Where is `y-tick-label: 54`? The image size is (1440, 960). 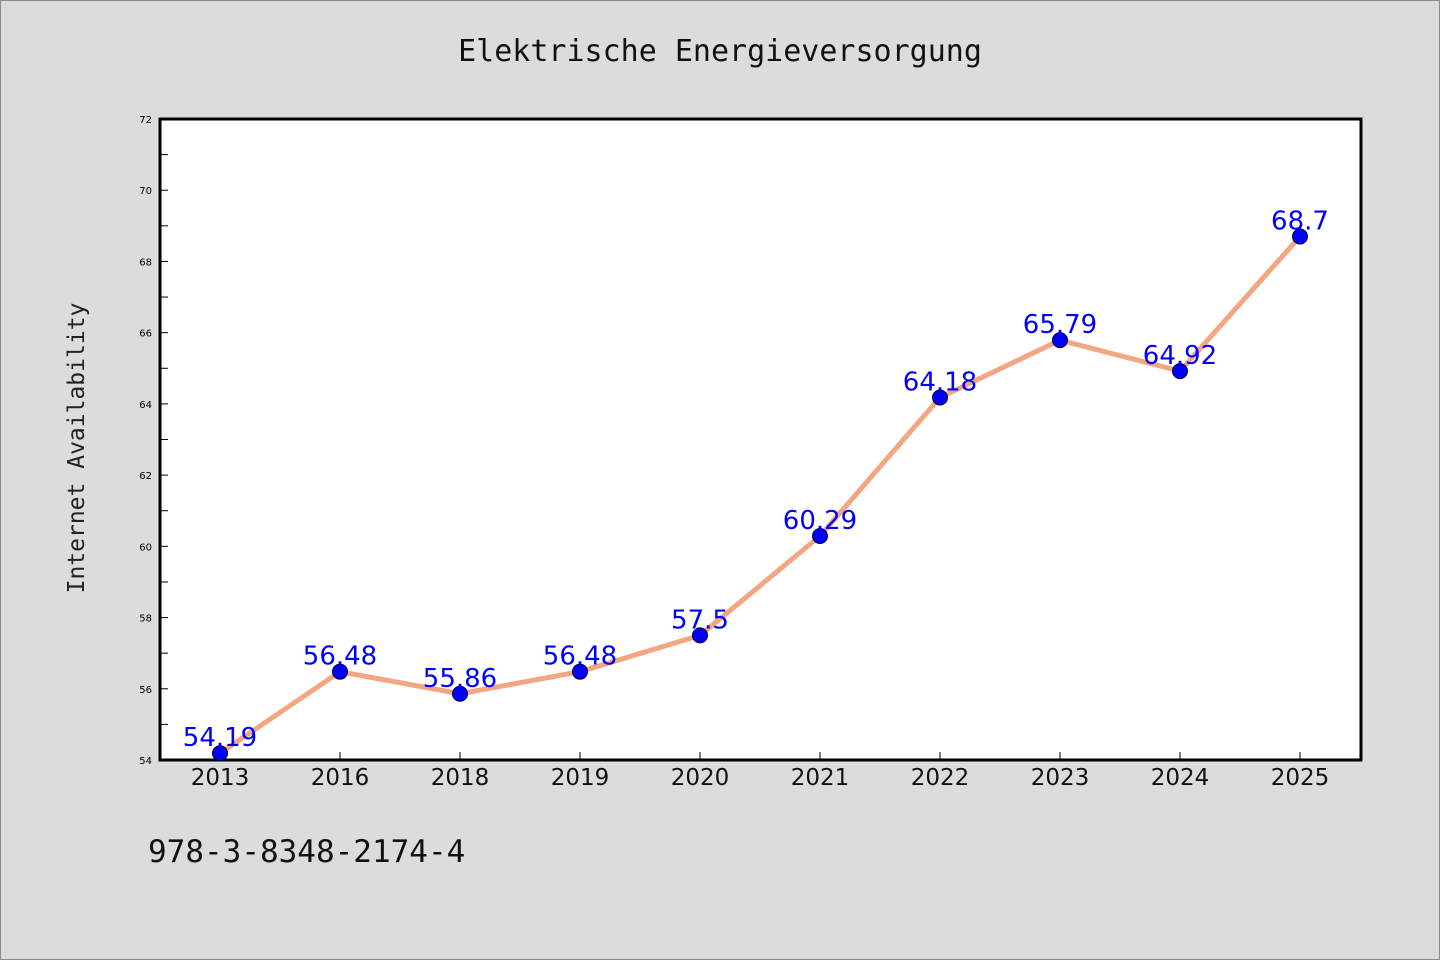
y-tick-label: 54 is located at coordinates (145, 761).